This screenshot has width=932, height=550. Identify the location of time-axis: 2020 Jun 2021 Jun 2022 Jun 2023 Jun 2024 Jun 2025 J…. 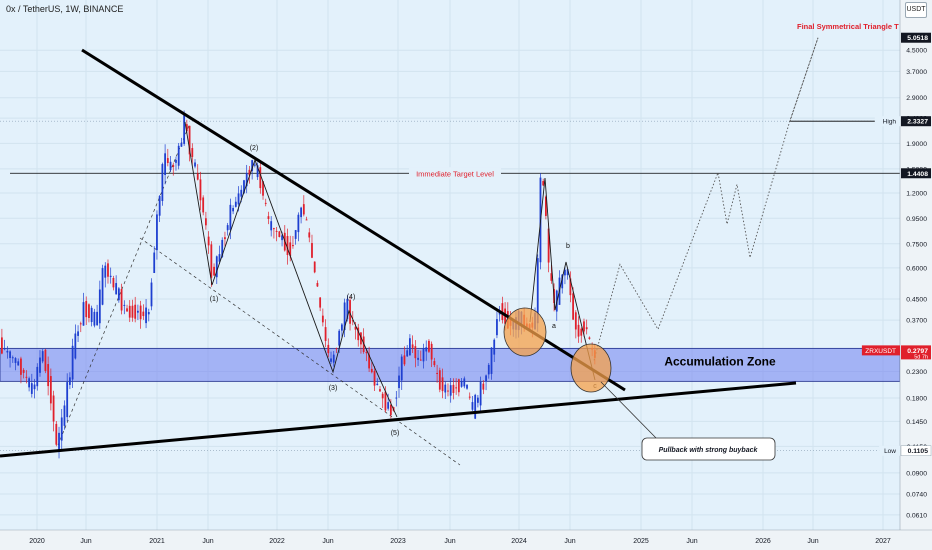
(466, 539).